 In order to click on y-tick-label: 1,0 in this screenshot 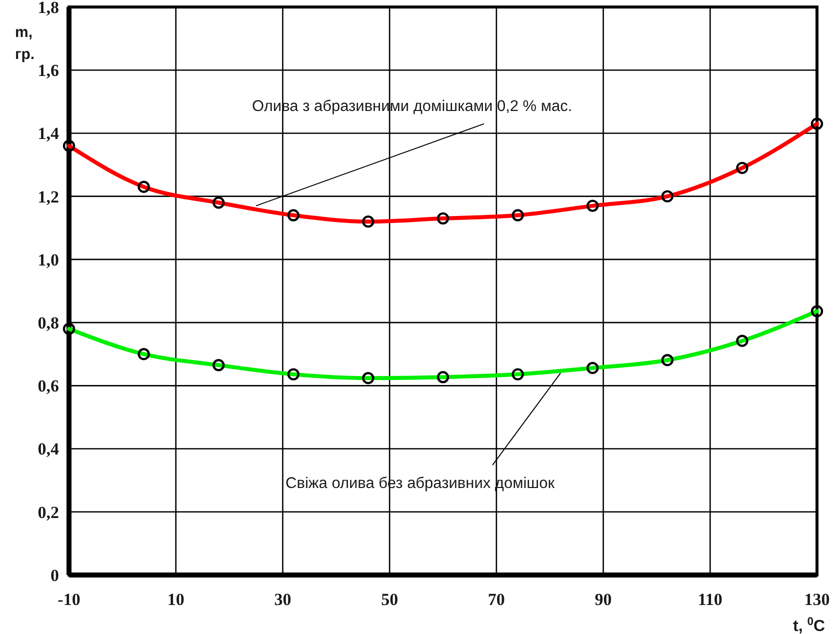, I will do `click(48, 260)`.